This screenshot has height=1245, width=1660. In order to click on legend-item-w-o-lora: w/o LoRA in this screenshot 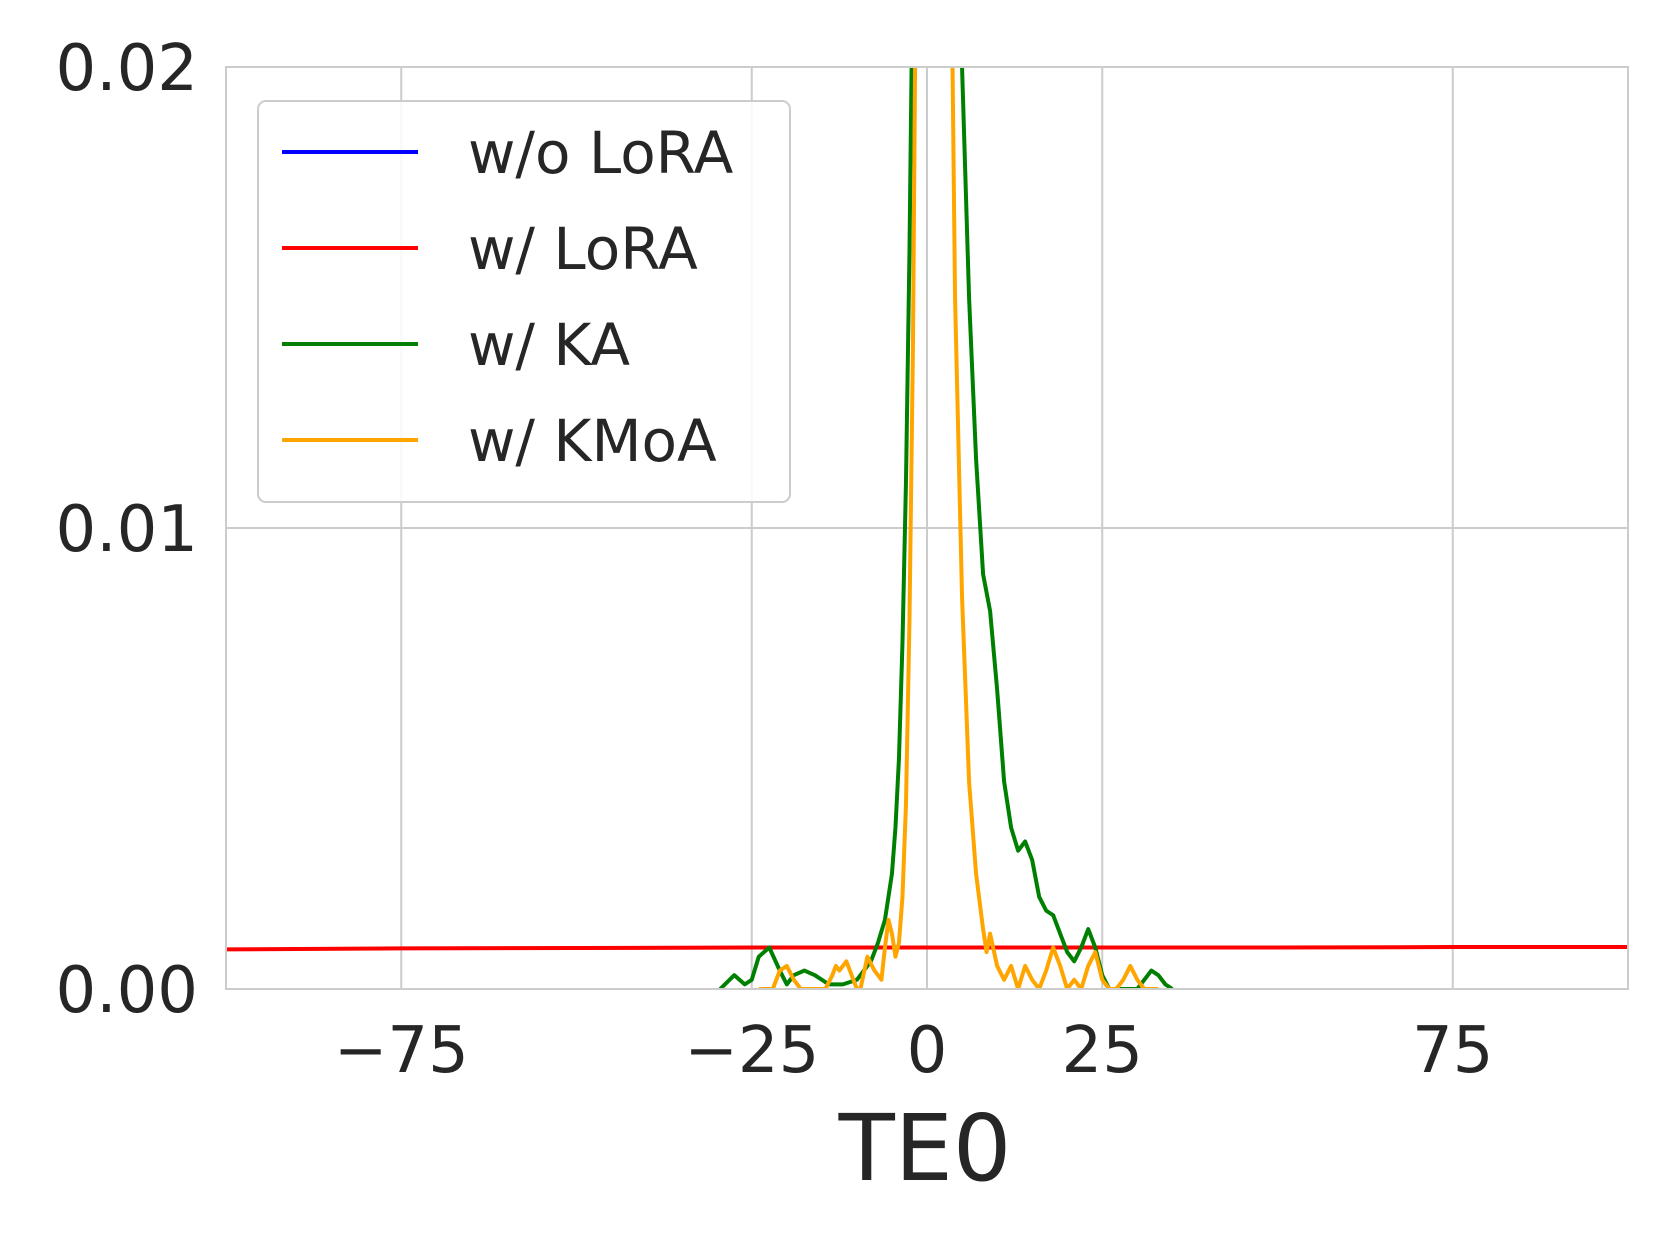, I will do `click(508, 153)`.